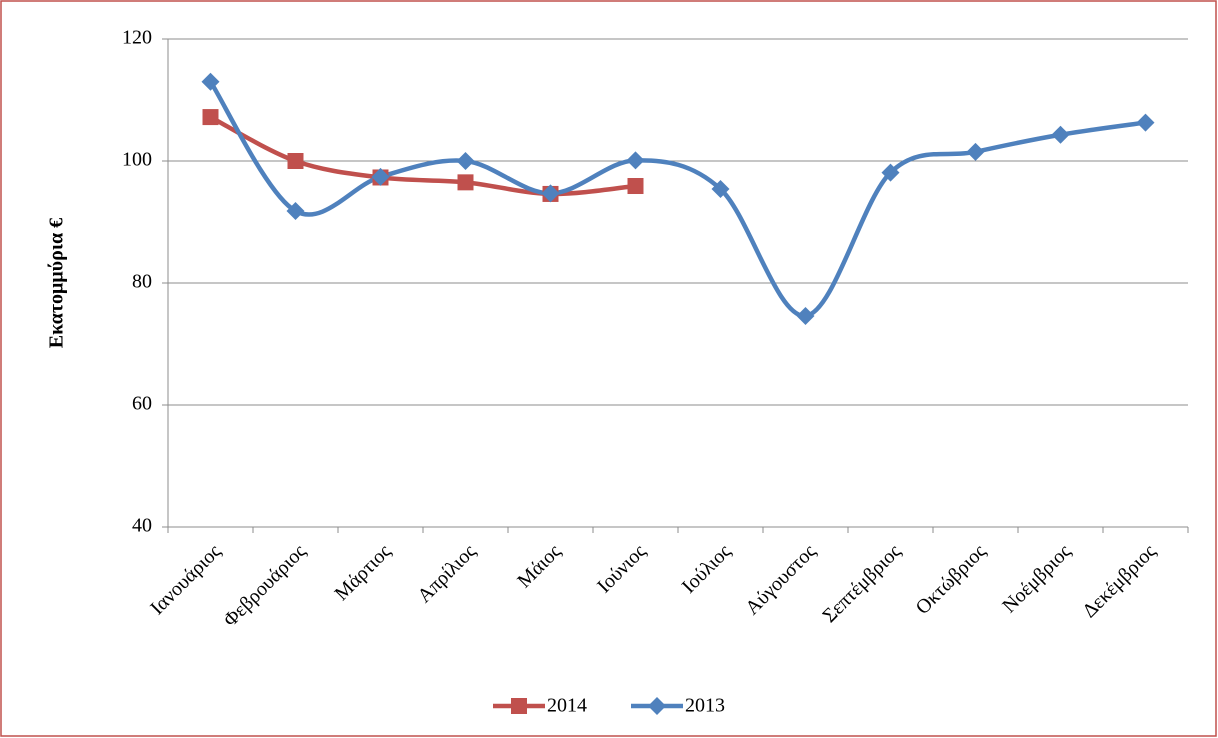 This screenshot has height=738, width=1218. I want to click on legend-item: 2014, so click(540, 706).